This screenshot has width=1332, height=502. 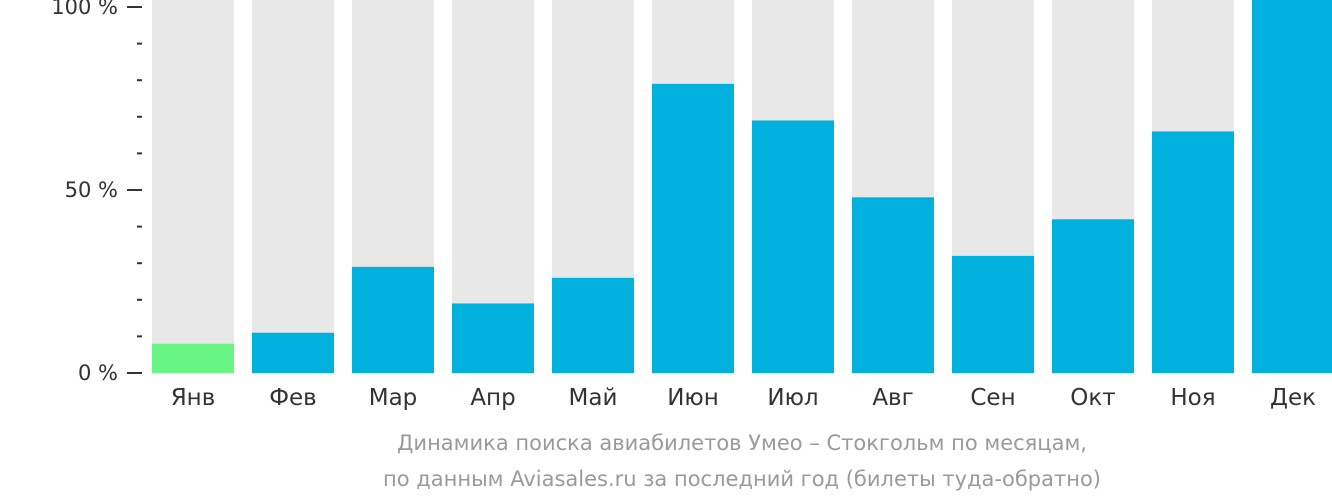 What do you see at coordinates (1192, 398) in the screenshot?
I see `x-tick-label: Ноя` at bounding box center [1192, 398].